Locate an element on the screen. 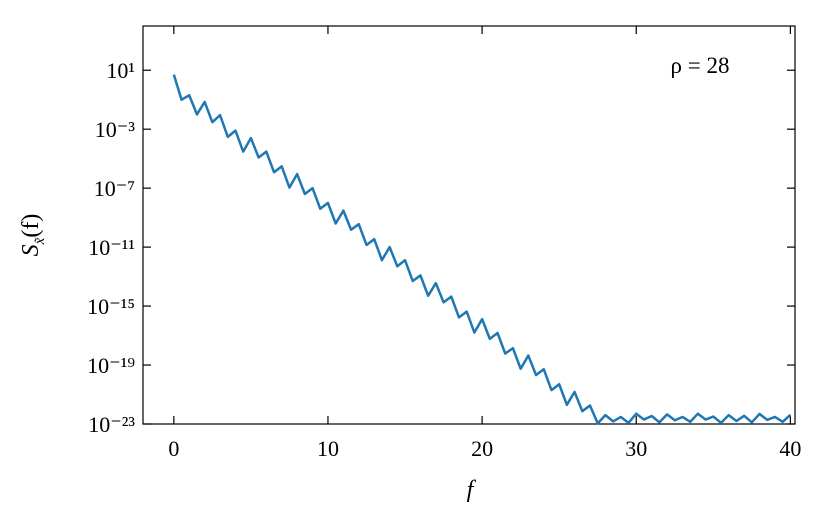 The width and height of the screenshot is (832, 525). y-tick-label: 10¹ is located at coordinates (120, 70).